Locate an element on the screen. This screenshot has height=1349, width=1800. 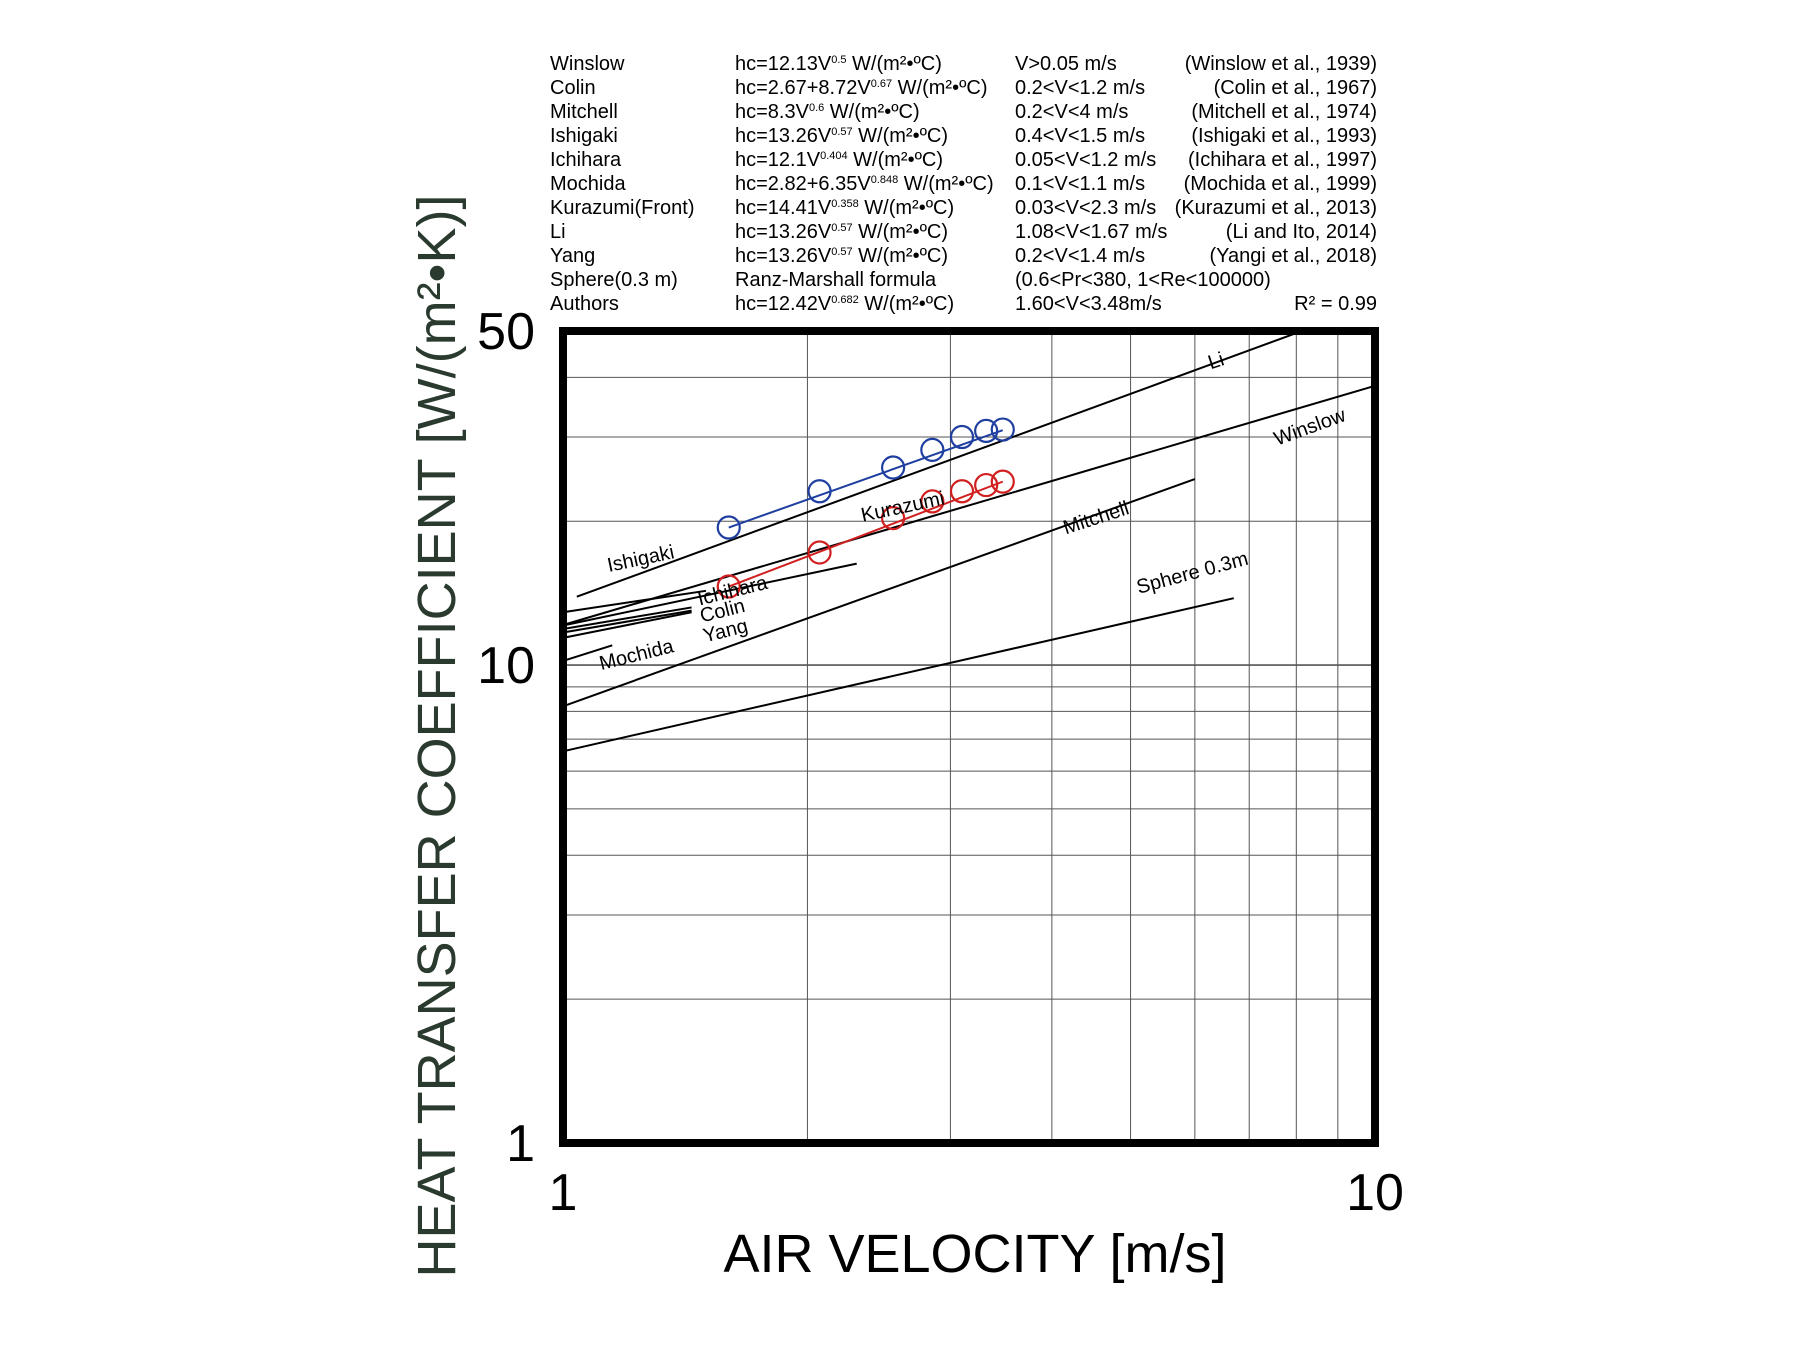
legend-formula: Ranz-Marshall formula is located at coordinates (836, 280).